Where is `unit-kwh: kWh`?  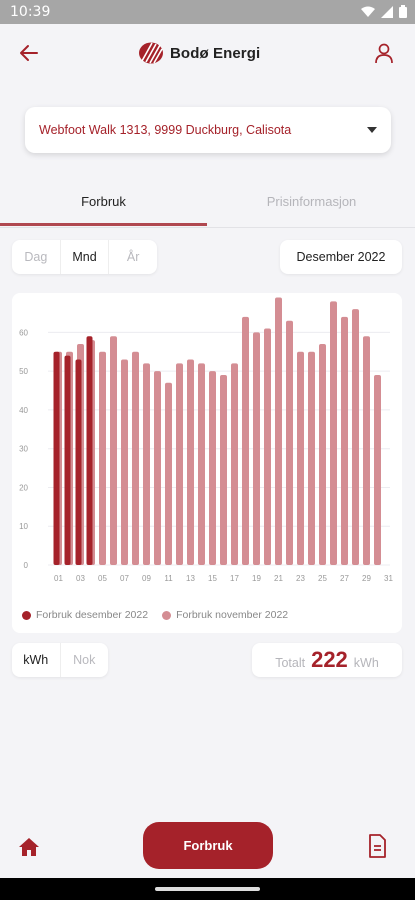 unit-kwh: kWh is located at coordinates (36, 660).